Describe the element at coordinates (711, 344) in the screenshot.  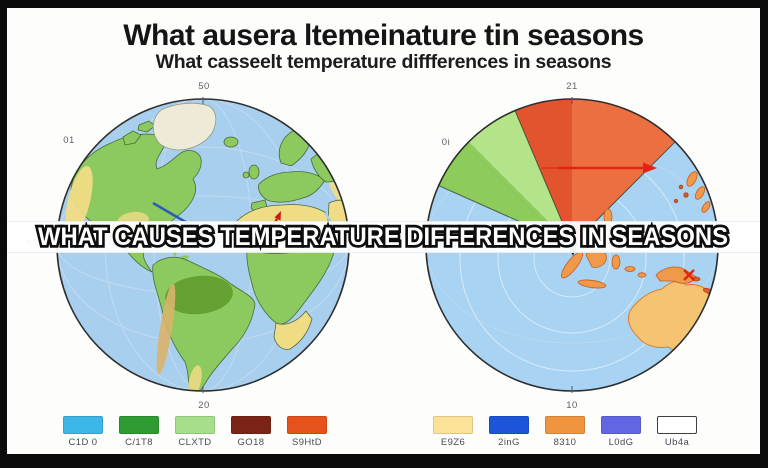
I see `new-zealand` at that location.